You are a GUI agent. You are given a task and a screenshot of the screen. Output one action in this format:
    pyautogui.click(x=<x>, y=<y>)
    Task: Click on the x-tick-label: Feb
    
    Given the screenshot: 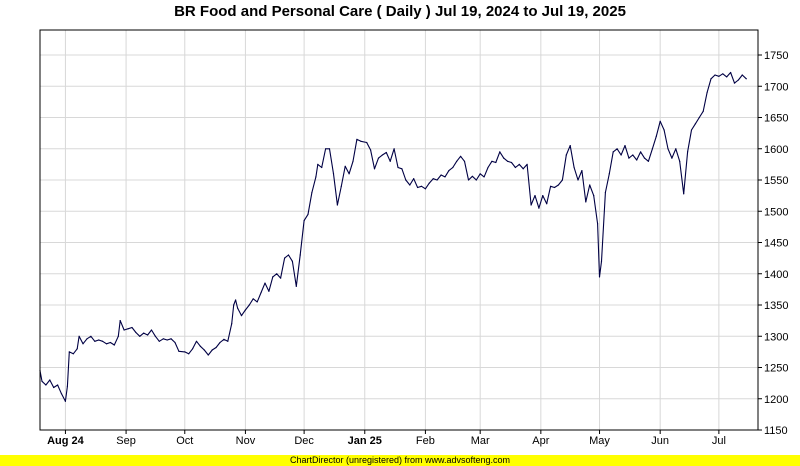 What is the action you would take?
    pyautogui.click(x=425, y=441)
    